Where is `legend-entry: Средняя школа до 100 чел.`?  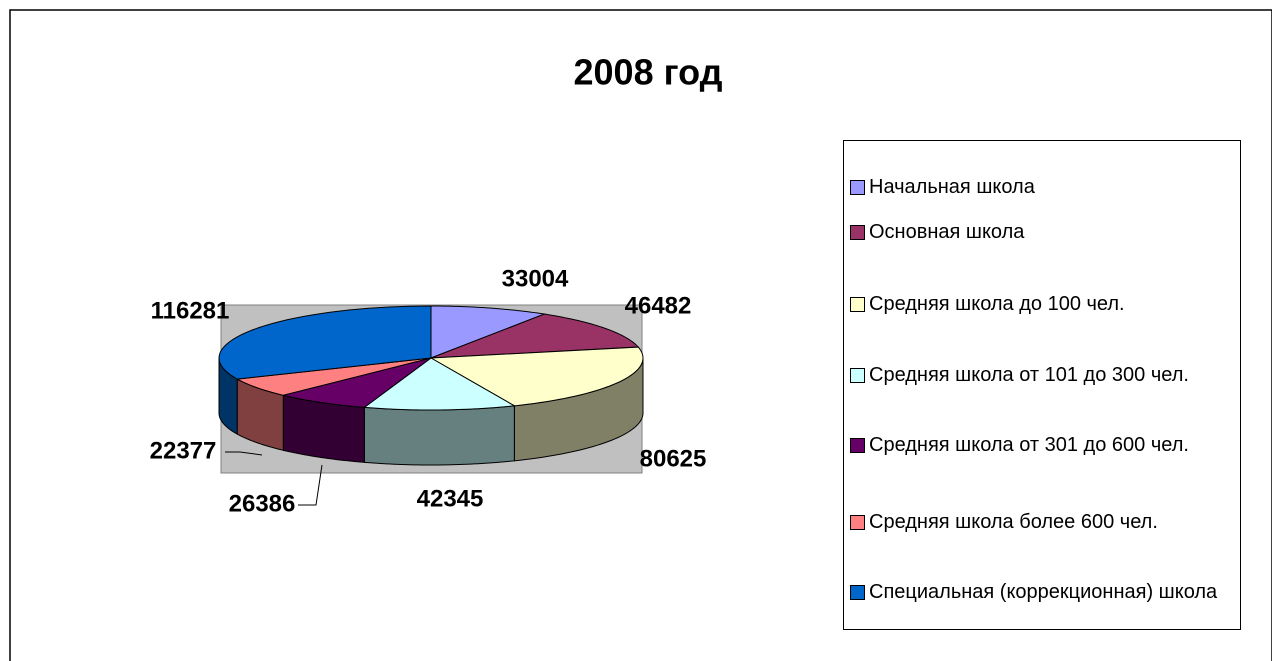
legend-entry: Средняя школа до 100 чел. is located at coordinates (1042, 304).